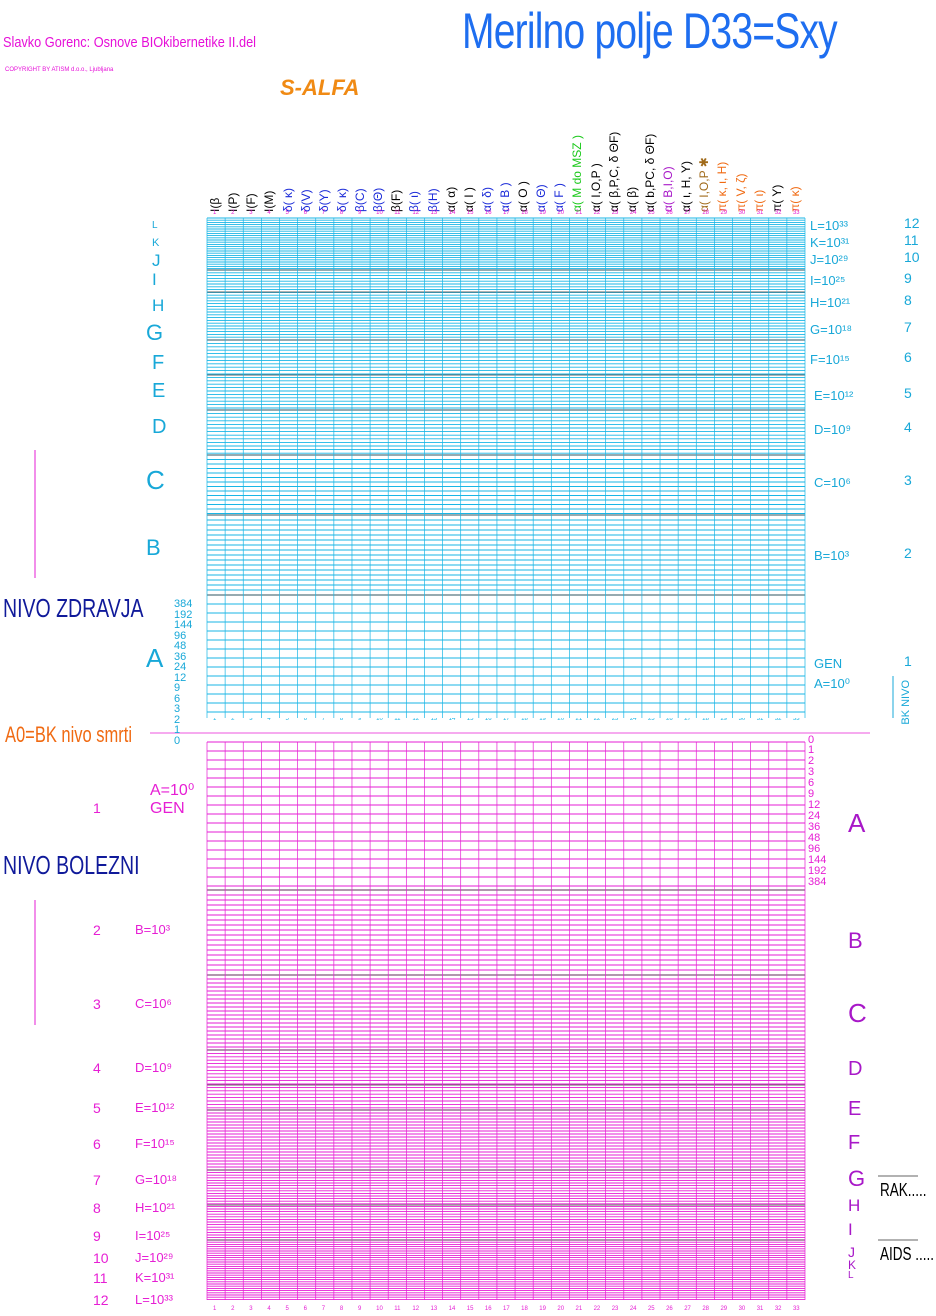  What do you see at coordinates (177, 709) in the screenshot?
I see `health-scale-left: 3` at bounding box center [177, 709].